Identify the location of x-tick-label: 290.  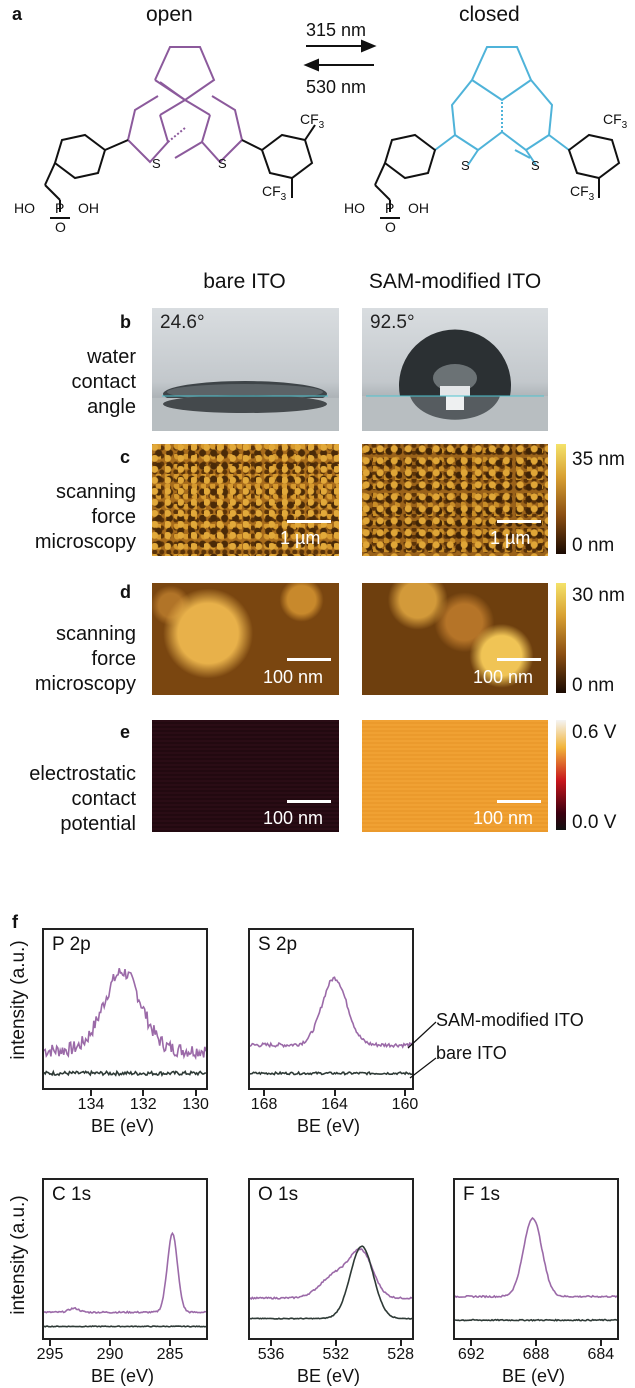
(110, 1354).